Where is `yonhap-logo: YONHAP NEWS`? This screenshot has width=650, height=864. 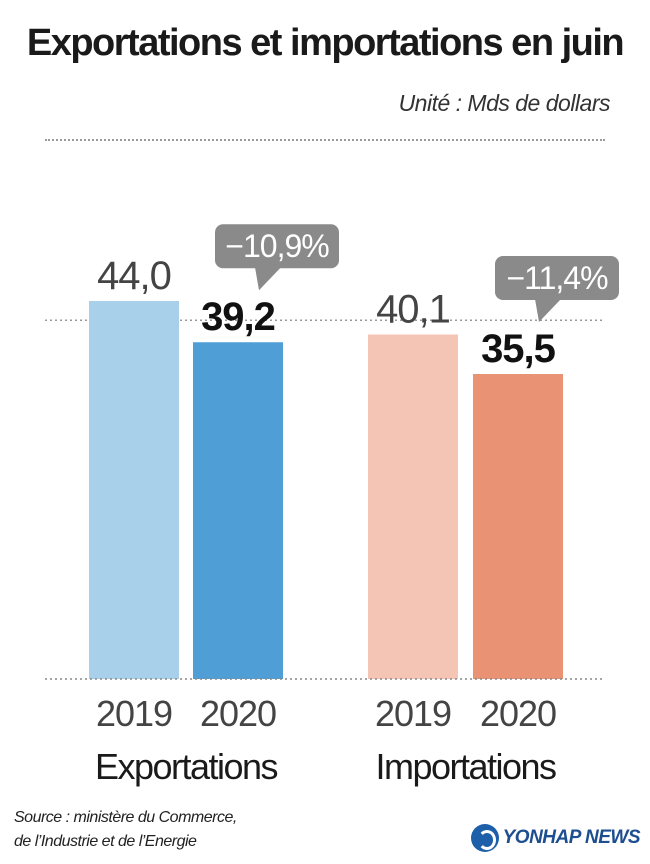
yonhap-logo: YONHAP NEWS is located at coordinates (555, 838).